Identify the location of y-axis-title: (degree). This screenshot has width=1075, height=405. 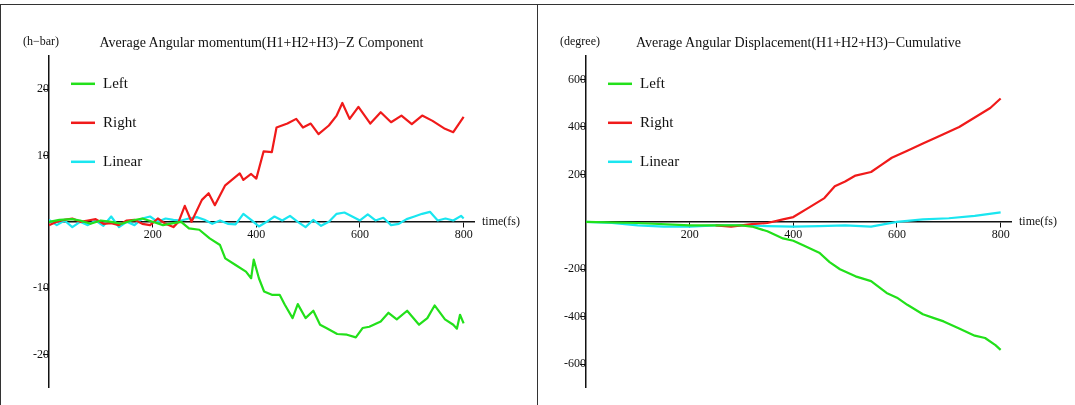
(580, 40).